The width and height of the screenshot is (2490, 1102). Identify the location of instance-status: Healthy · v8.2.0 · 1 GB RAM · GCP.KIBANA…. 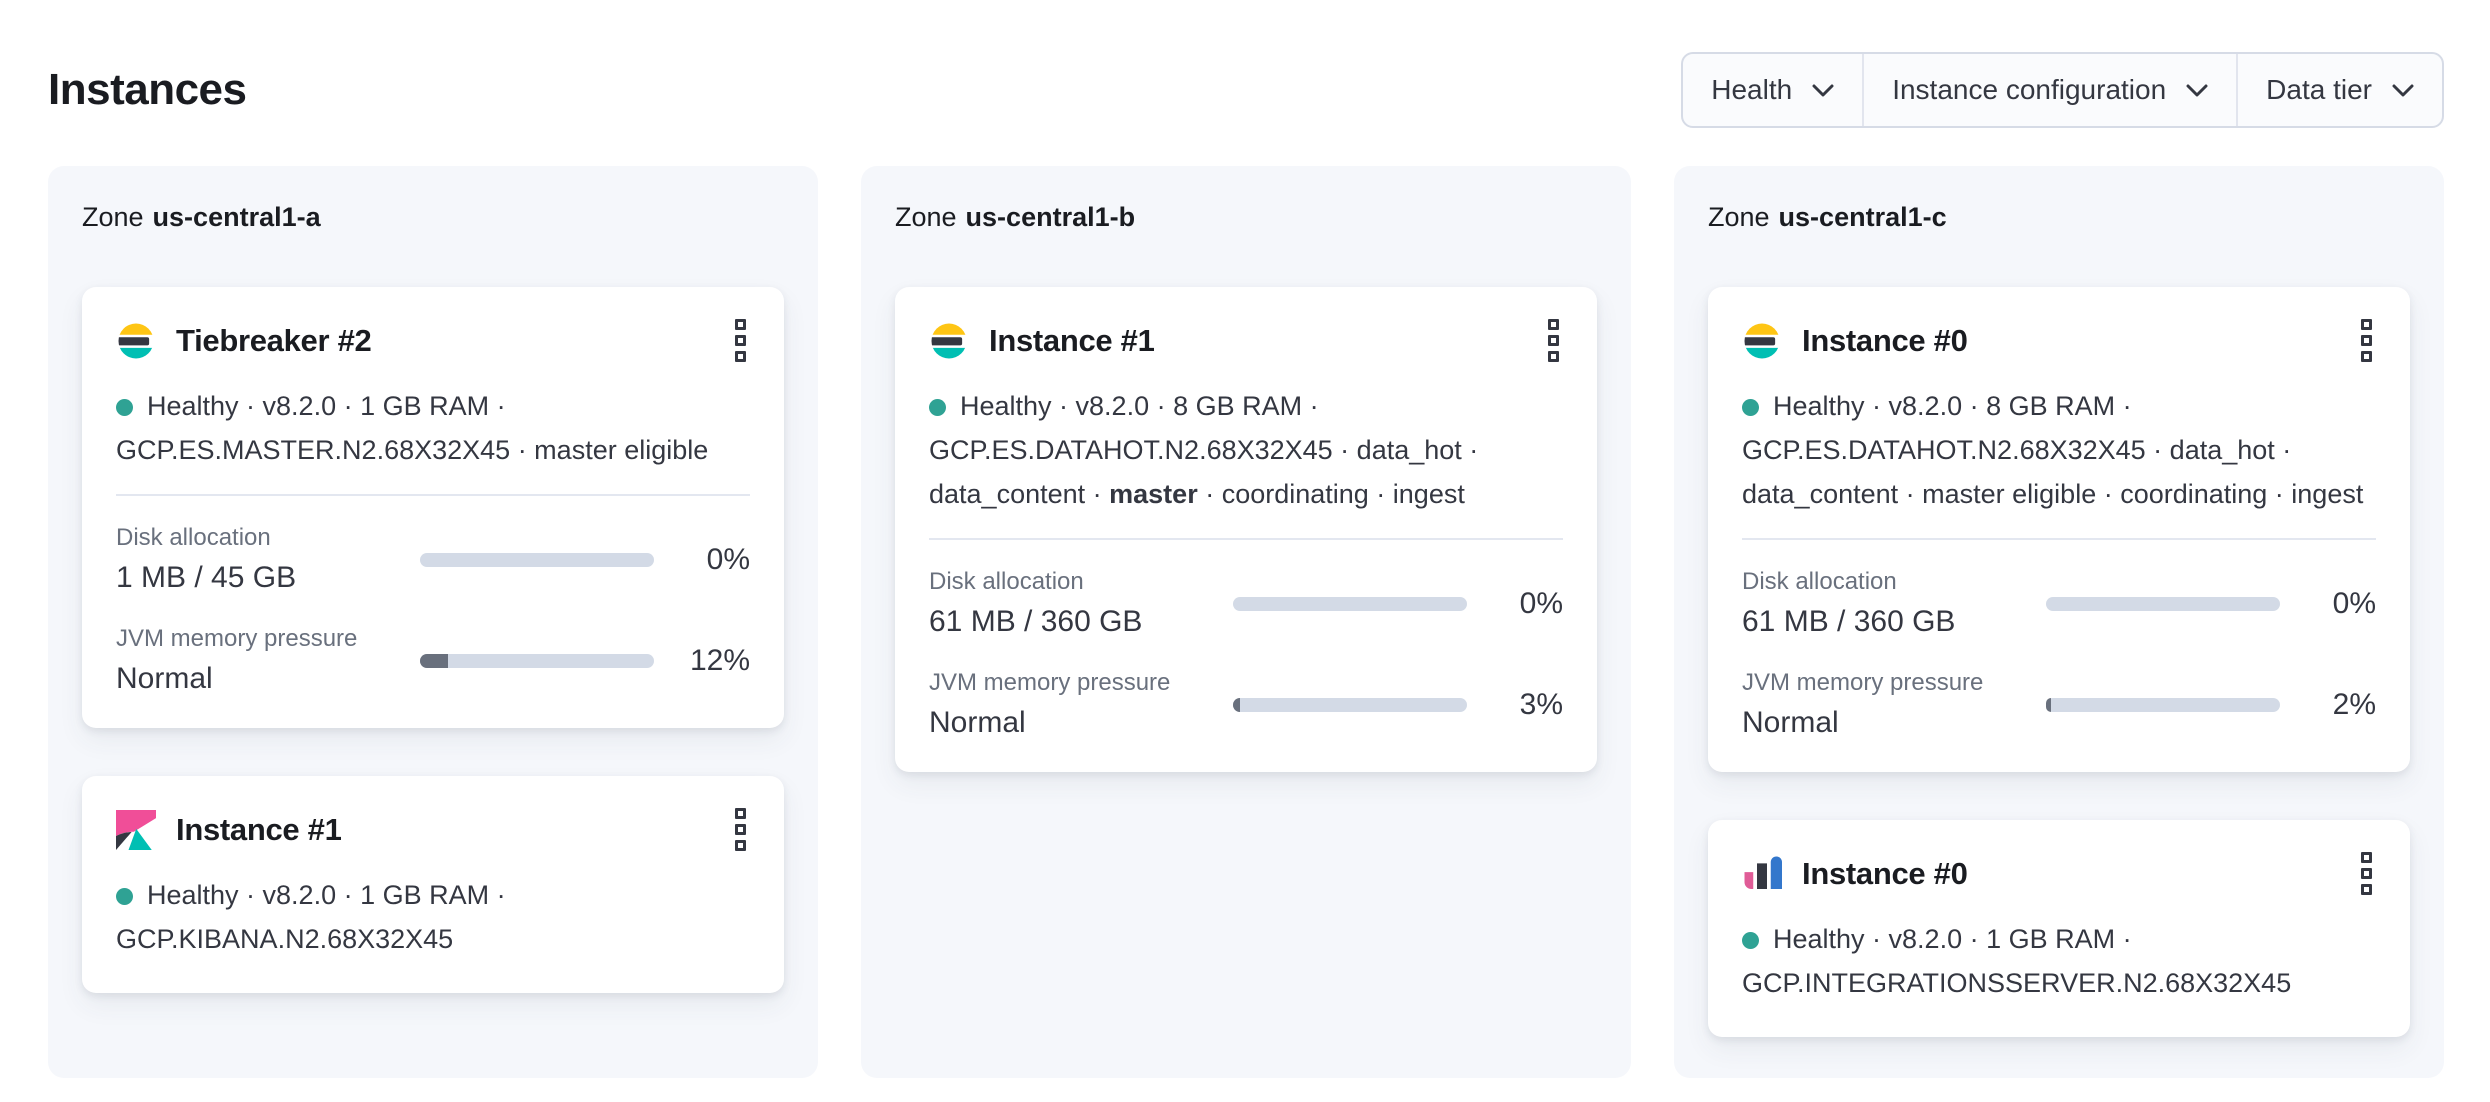
(433, 917).